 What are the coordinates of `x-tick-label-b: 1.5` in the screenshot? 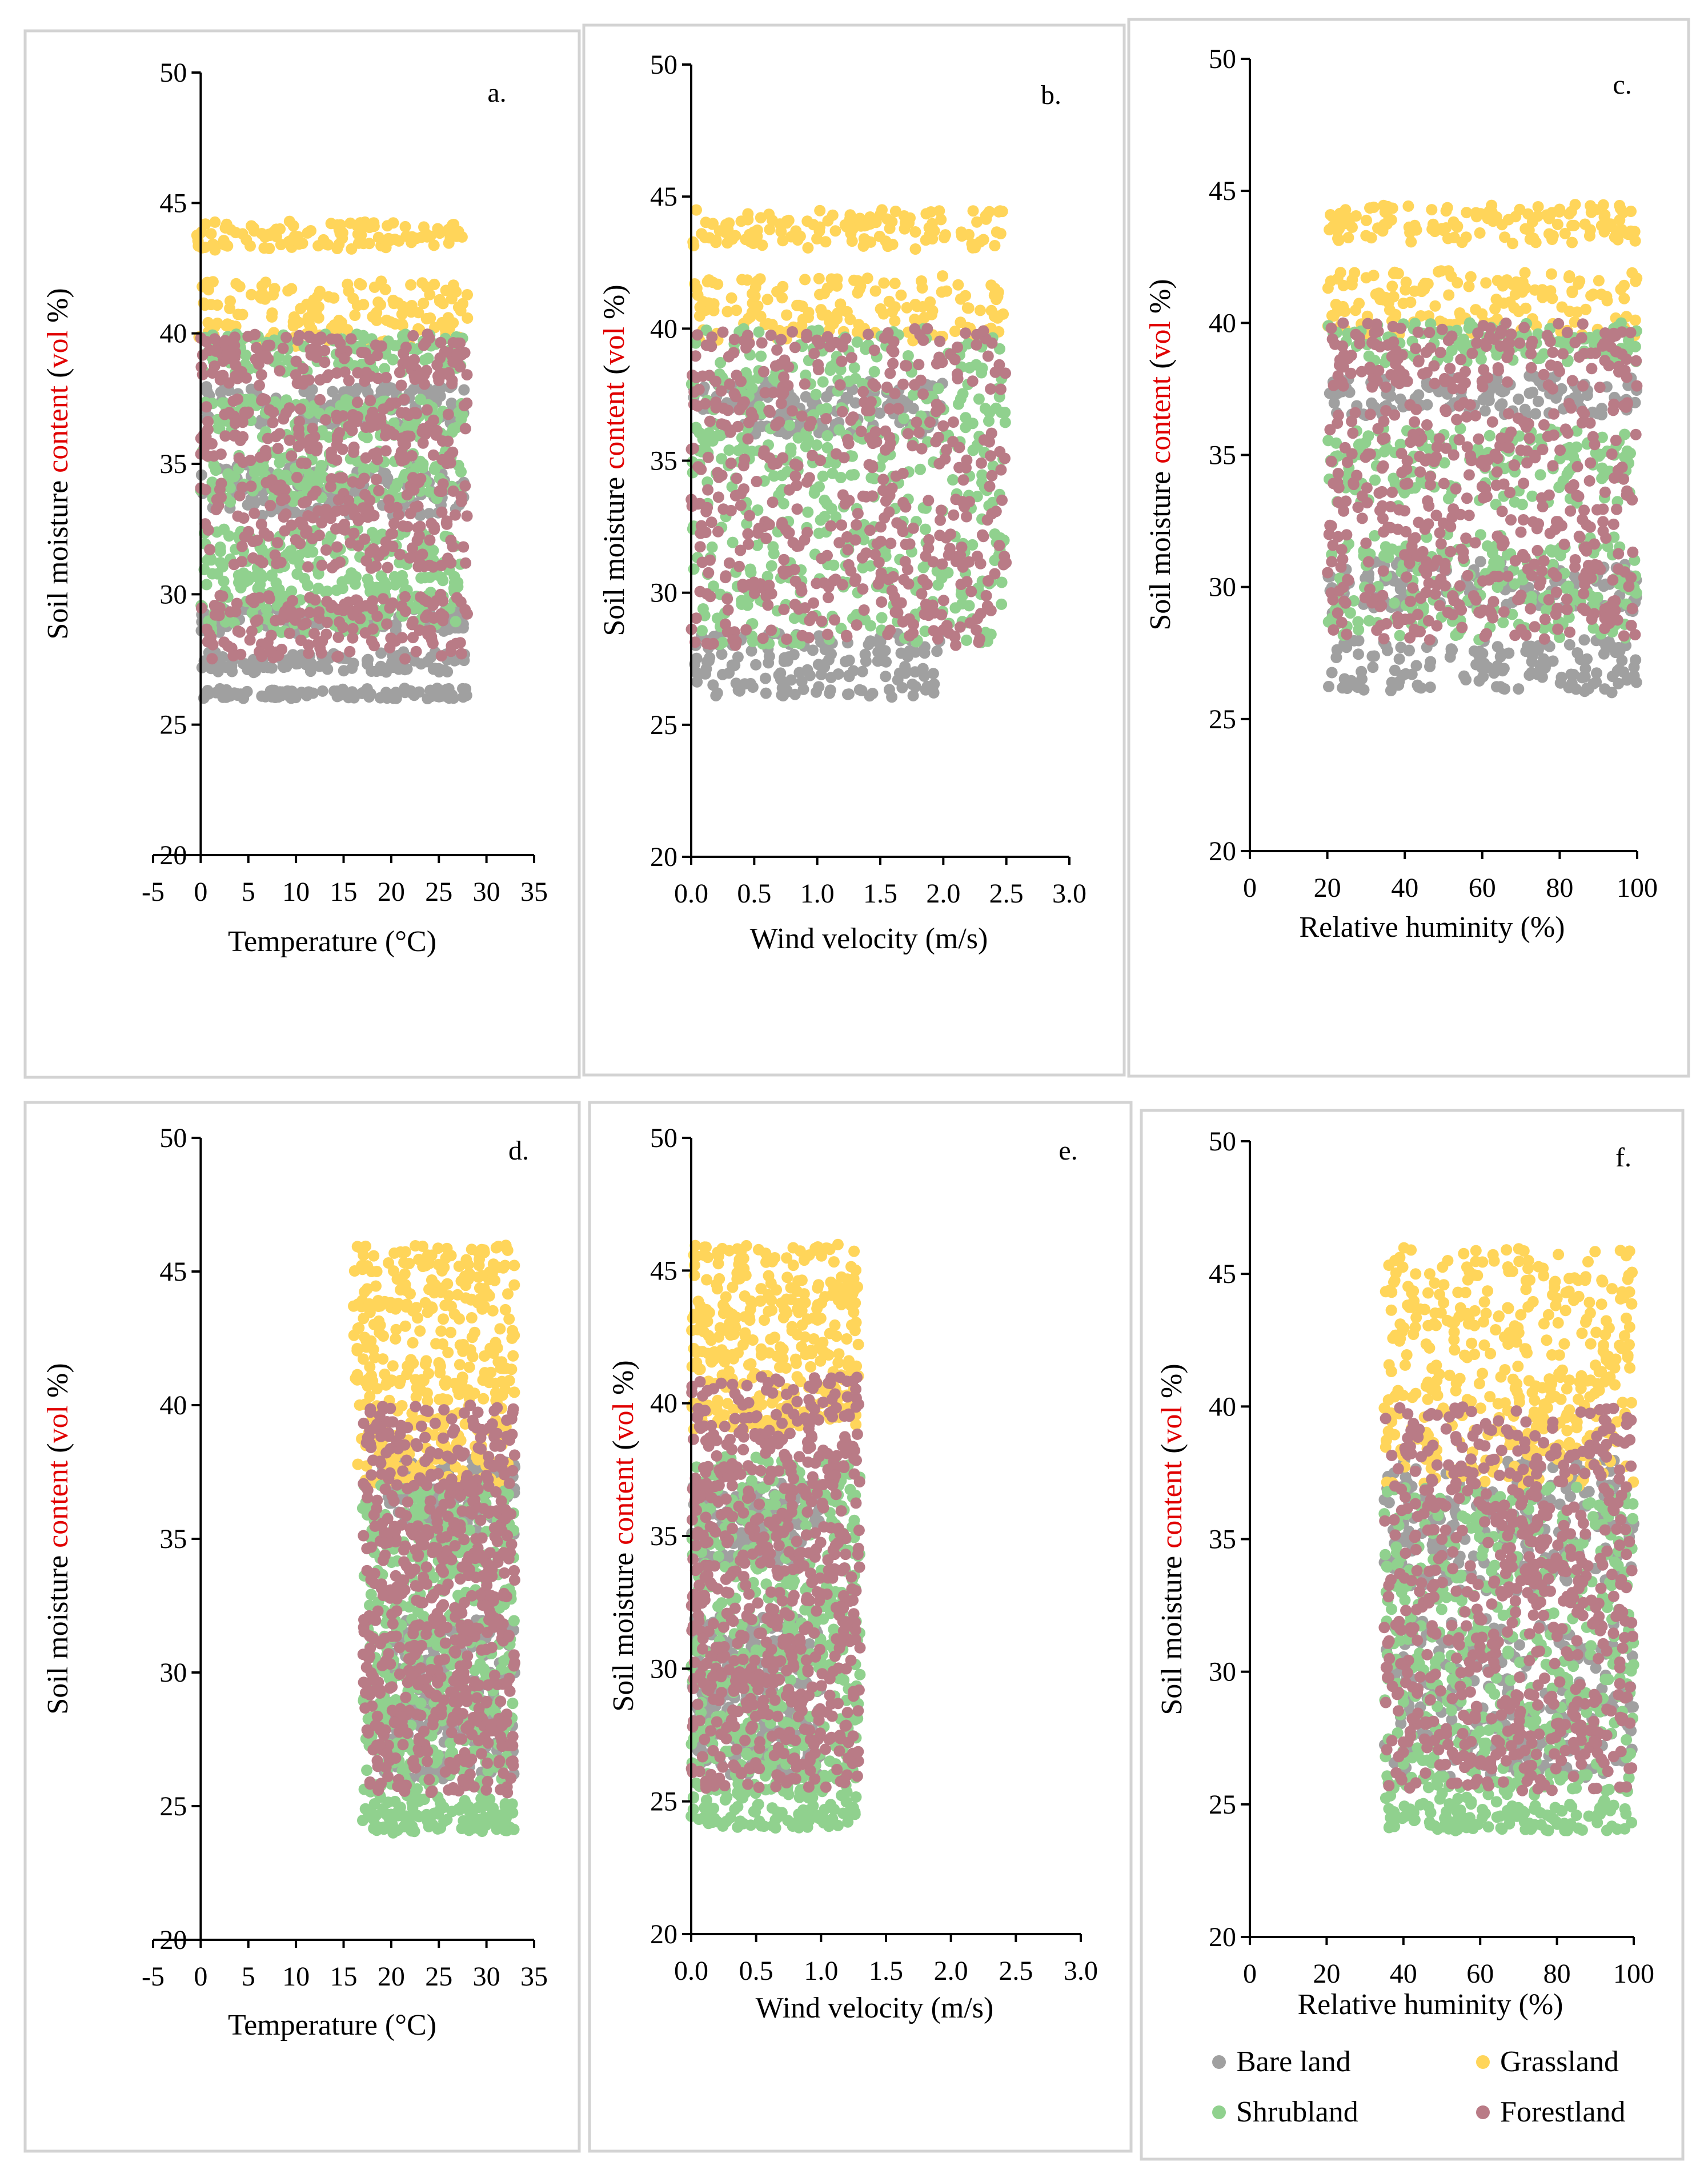 It's located at (880, 894).